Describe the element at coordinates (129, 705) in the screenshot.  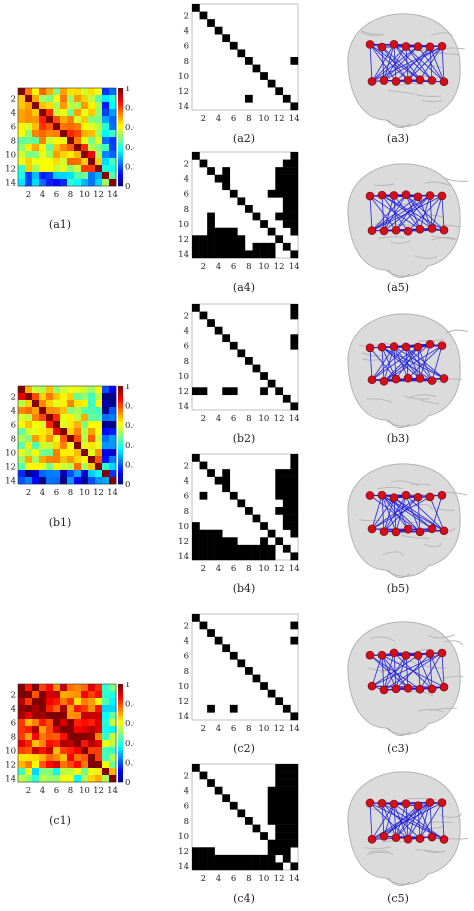
I see `colorbar-tick-label: 0.8` at that location.